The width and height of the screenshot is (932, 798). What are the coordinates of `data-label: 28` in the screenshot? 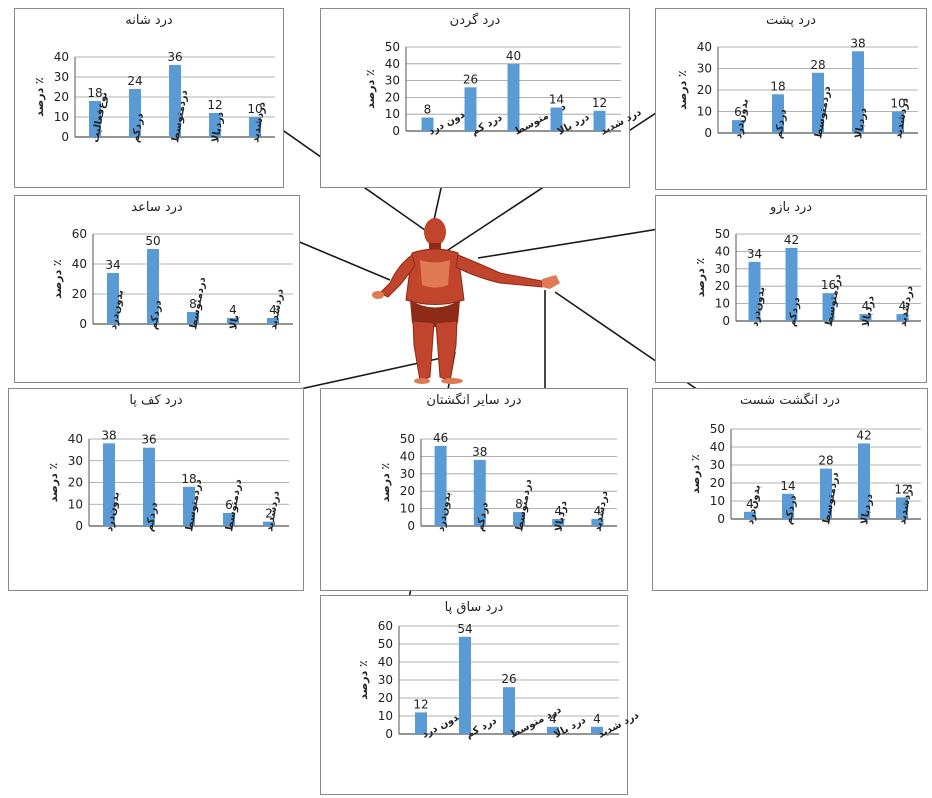 It's located at (817, 65).